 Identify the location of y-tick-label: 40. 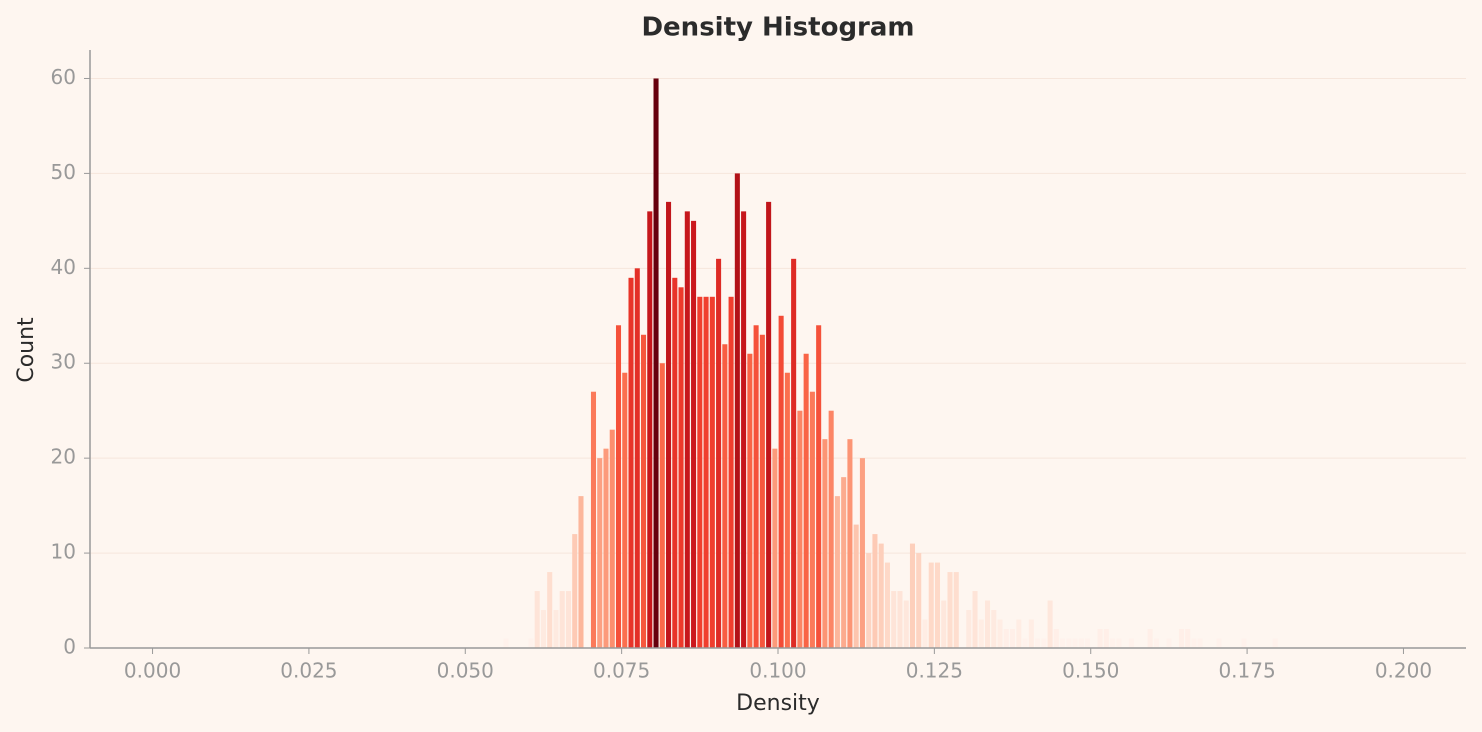
(63, 267).